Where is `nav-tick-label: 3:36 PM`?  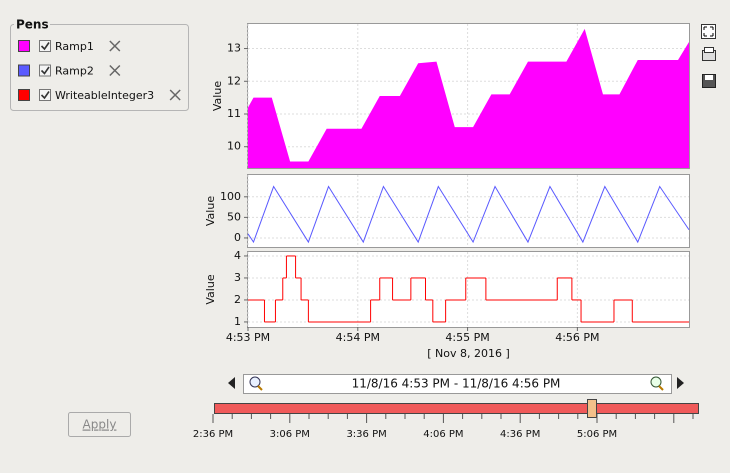
nav-tick-label: 3:36 PM is located at coordinates (366, 434).